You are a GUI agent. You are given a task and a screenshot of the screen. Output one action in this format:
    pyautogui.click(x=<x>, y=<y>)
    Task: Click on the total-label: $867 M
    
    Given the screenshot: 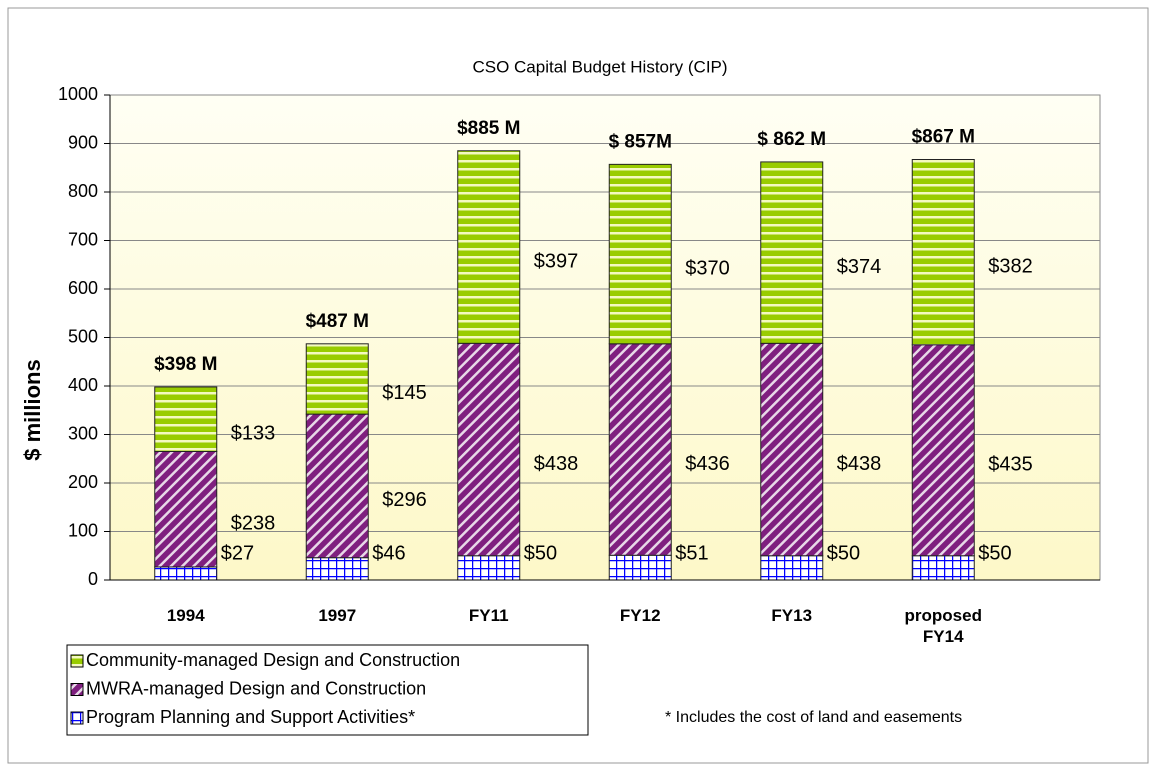 What is the action you would take?
    pyautogui.click(x=943, y=137)
    